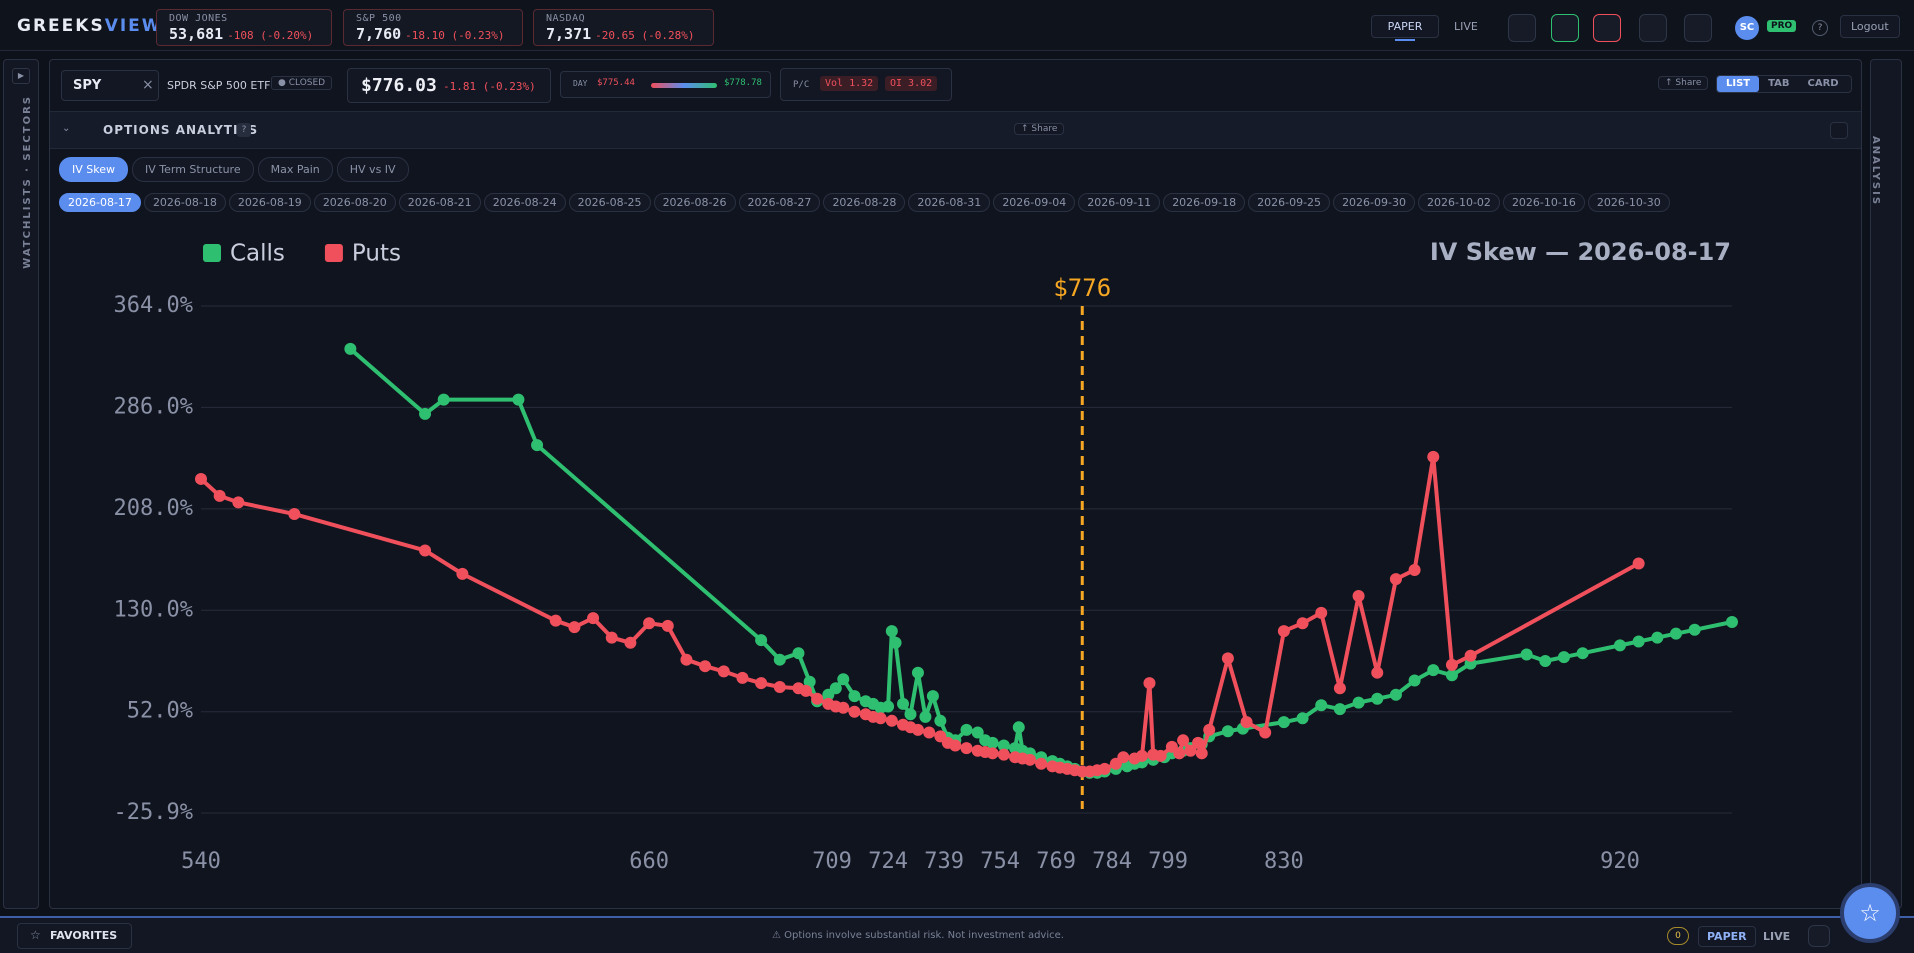  What do you see at coordinates (849, 83) in the screenshot?
I see `pc-vol: Vol 1.32` at bounding box center [849, 83].